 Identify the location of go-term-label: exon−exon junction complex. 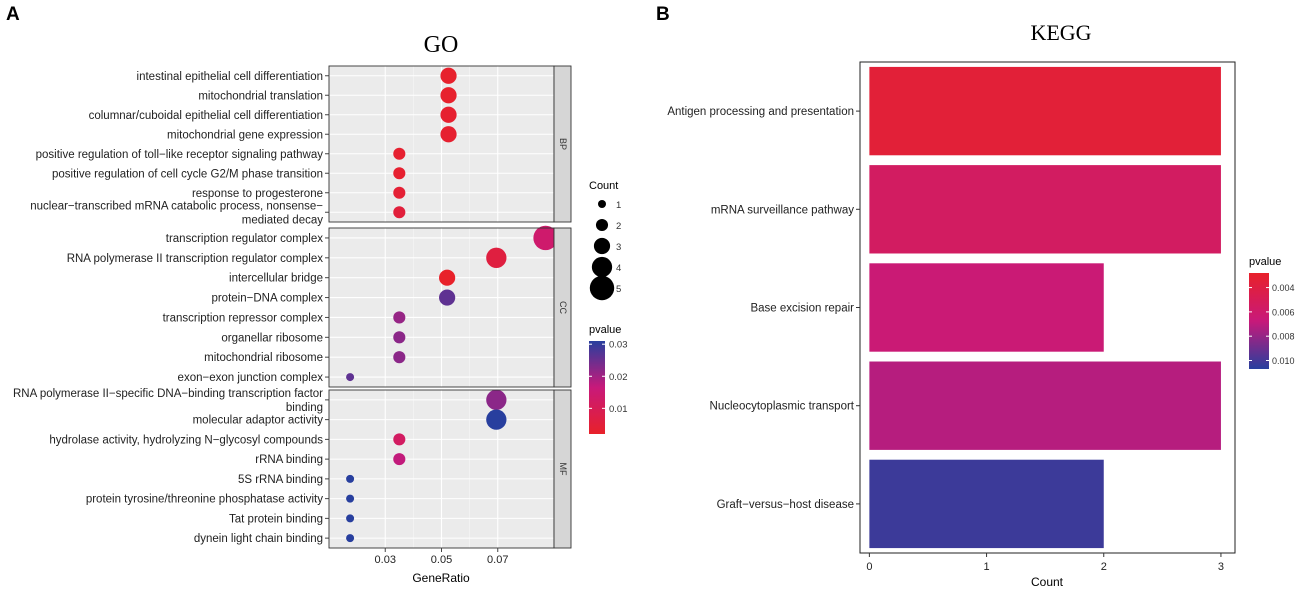
(251, 378).